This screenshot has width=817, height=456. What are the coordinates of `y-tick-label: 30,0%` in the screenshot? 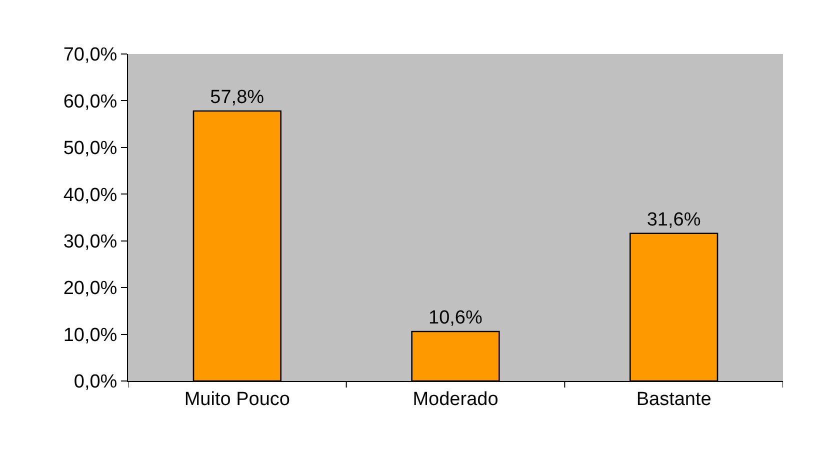 It's located at (90, 242).